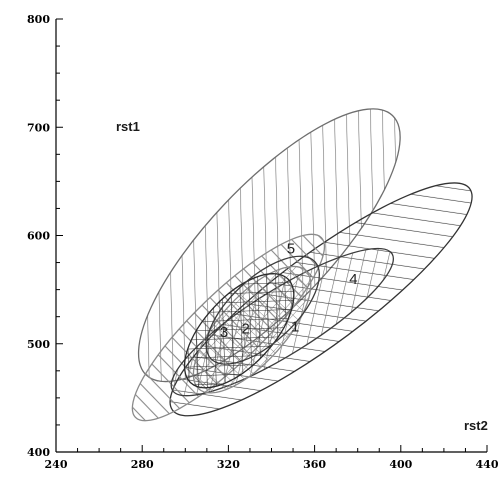 Image resolution: width=501 pixels, height=486 pixels. Describe the element at coordinates (353, 279) in the screenshot. I see `region-label-4: 4` at that location.